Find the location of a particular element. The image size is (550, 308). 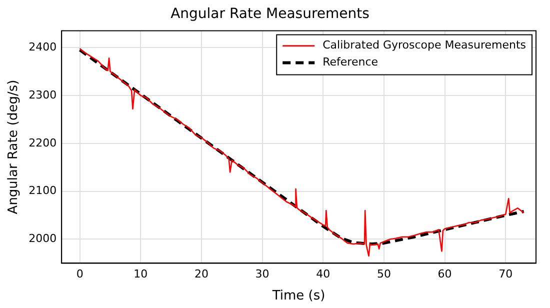

x-tick-label: 50 is located at coordinates (383, 274).